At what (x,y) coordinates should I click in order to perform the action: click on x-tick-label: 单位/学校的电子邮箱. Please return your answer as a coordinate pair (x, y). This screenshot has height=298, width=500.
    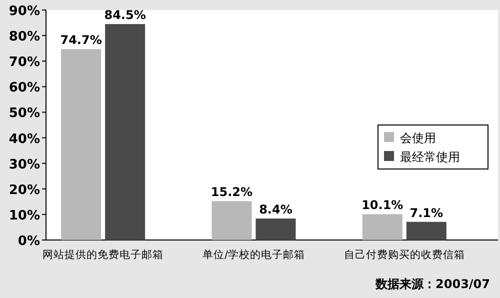
    Looking at the image, I should click on (254, 254).